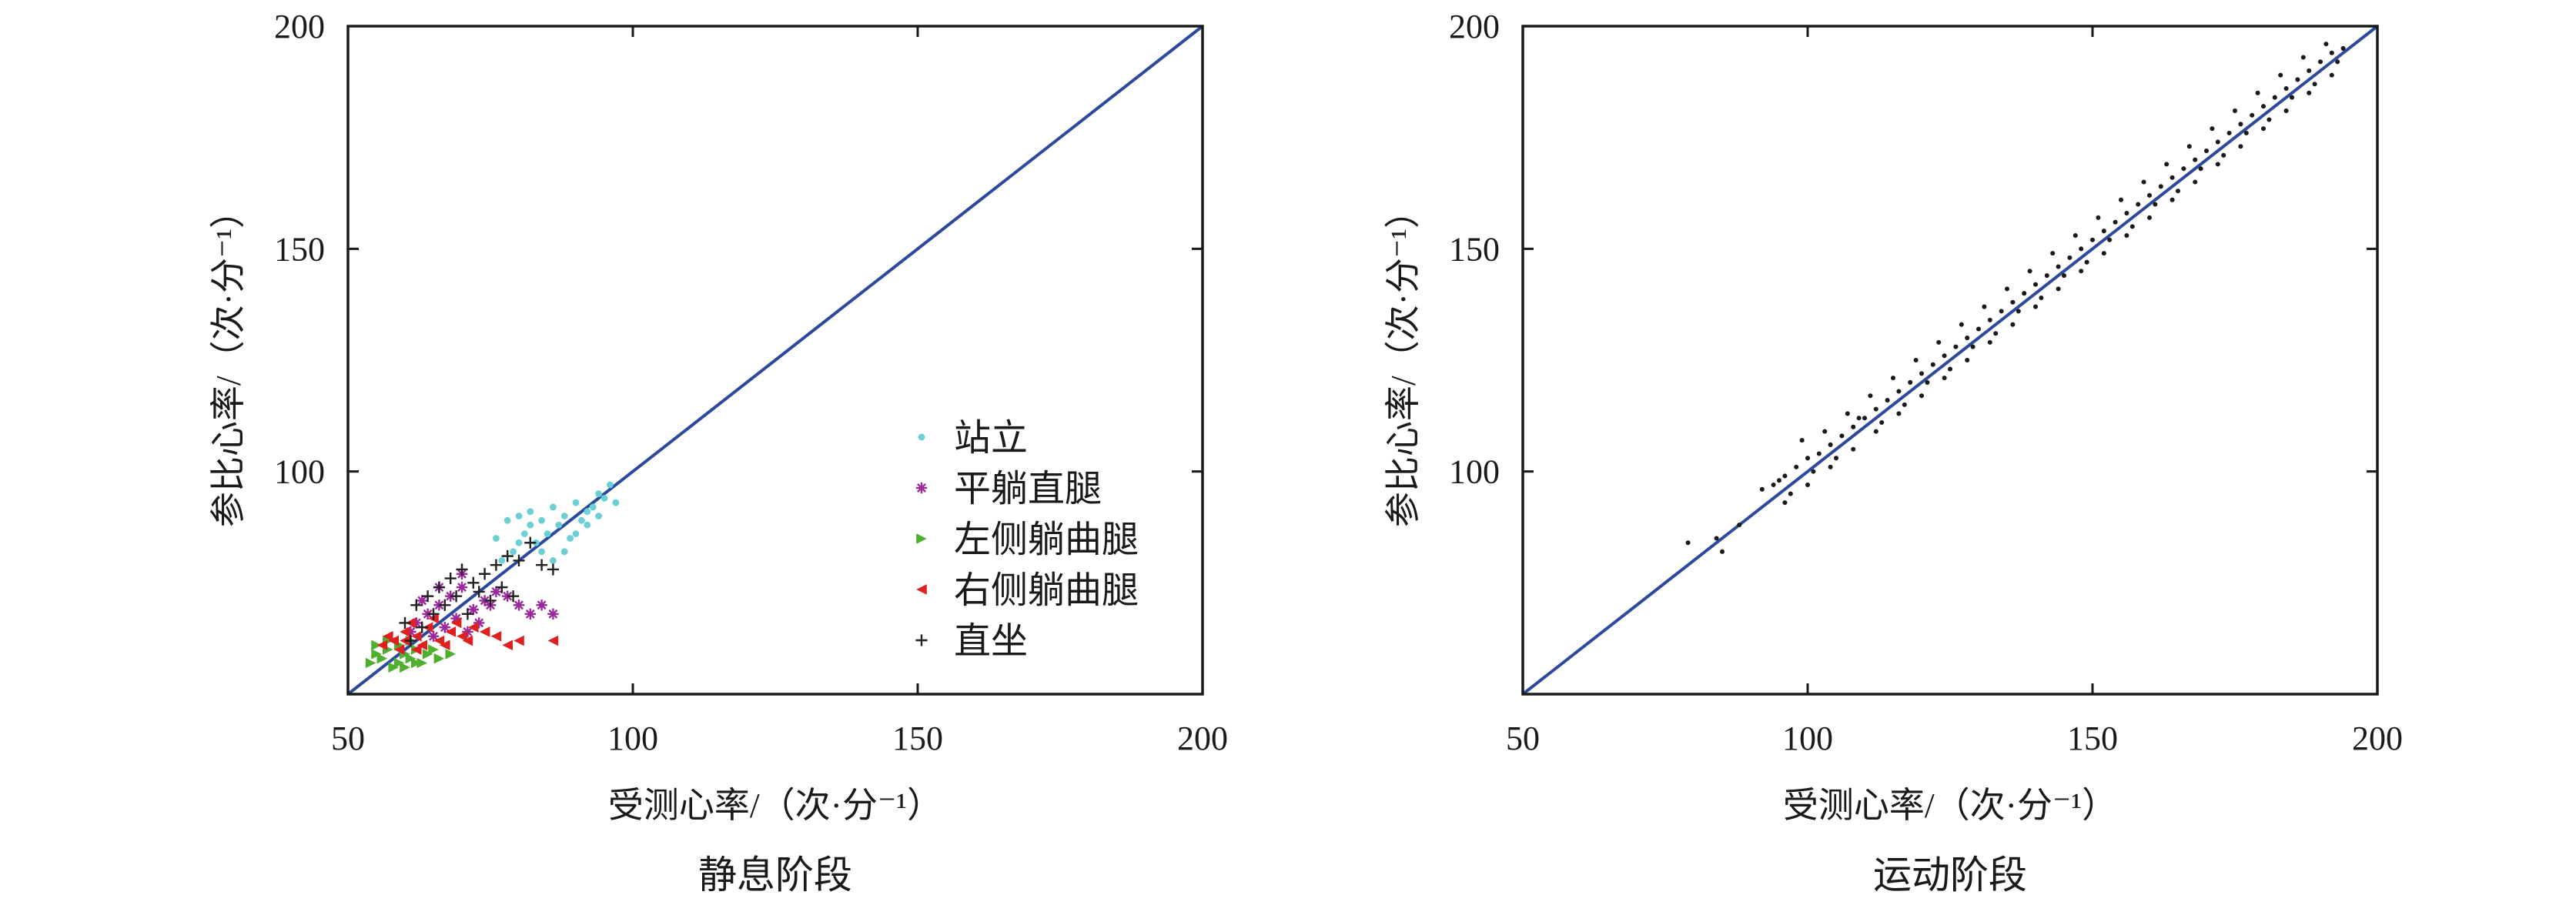 The width and height of the screenshot is (2576, 905). I want to click on legend-label: 平躺直腿, so click(1028, 489).